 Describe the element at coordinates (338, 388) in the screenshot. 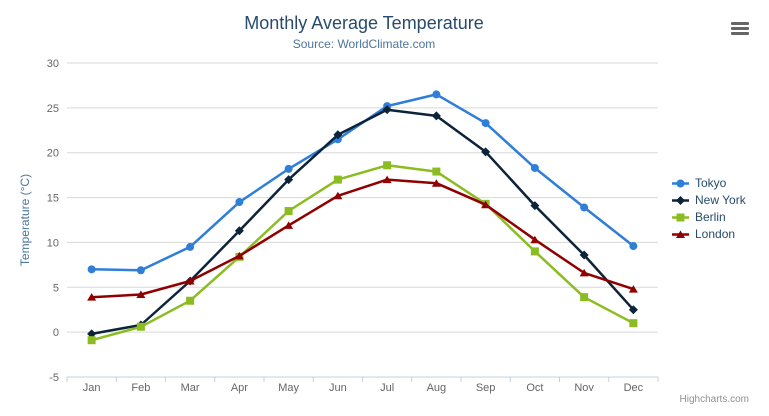

I see `x-axis-label: Jun` at that location.